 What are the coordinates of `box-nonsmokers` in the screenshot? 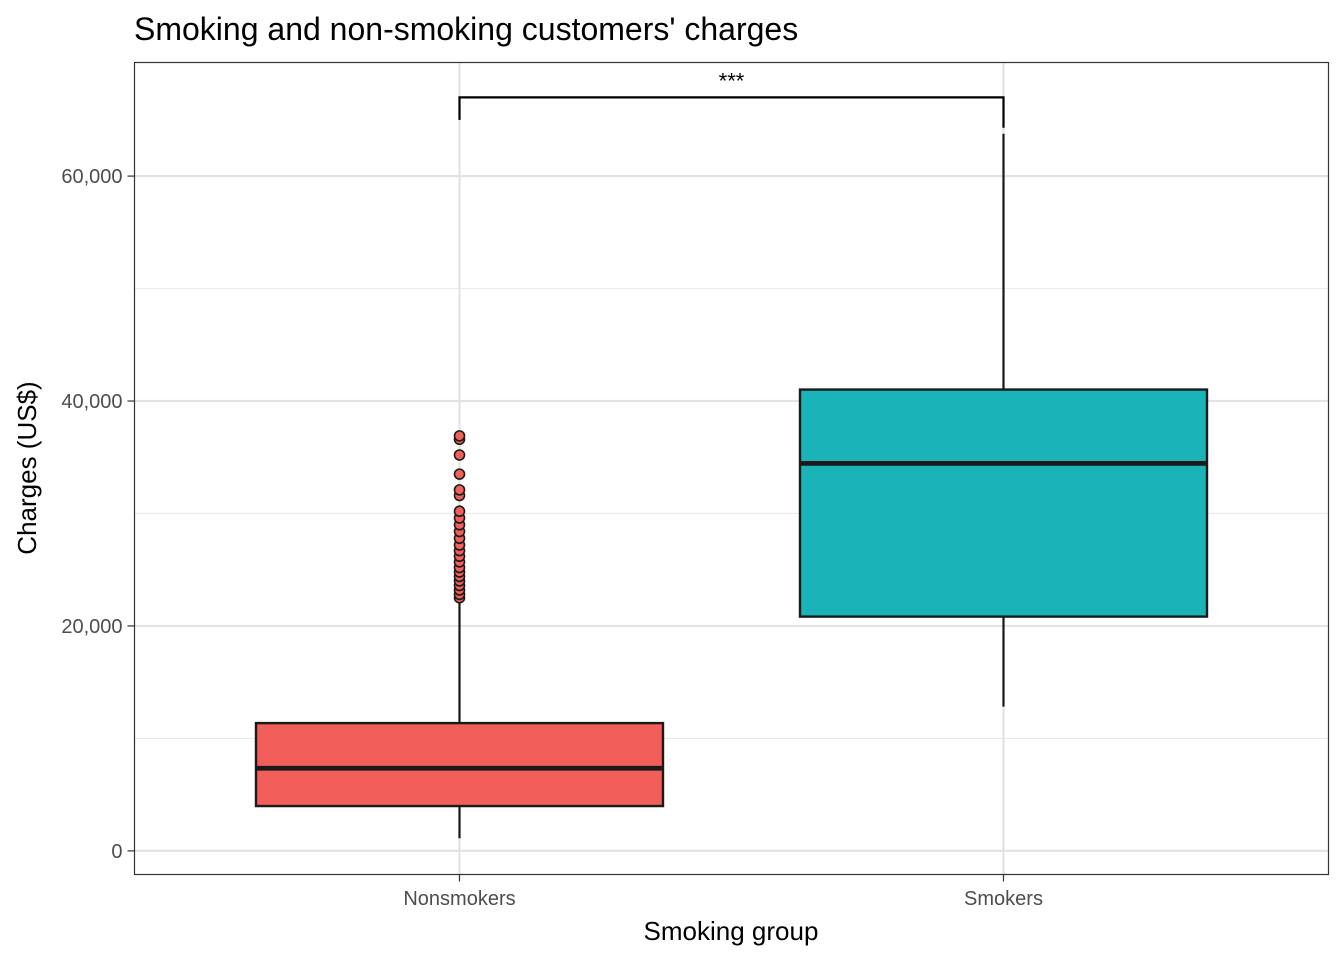 It's located at (459, 634).